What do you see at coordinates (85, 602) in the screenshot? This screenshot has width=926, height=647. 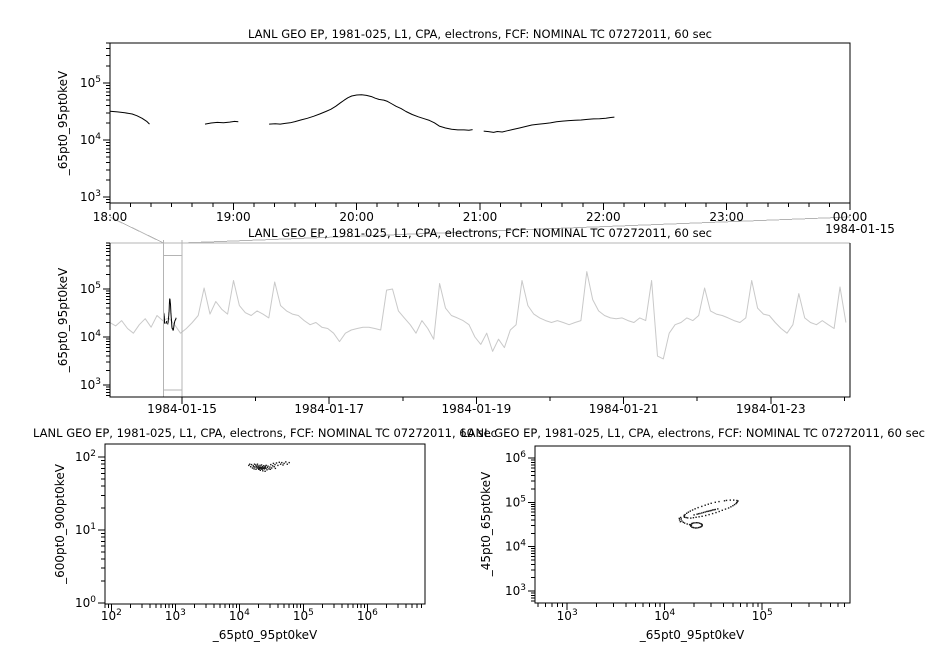 I see `y-tick-label: 100` at bounding box center [85, 602].